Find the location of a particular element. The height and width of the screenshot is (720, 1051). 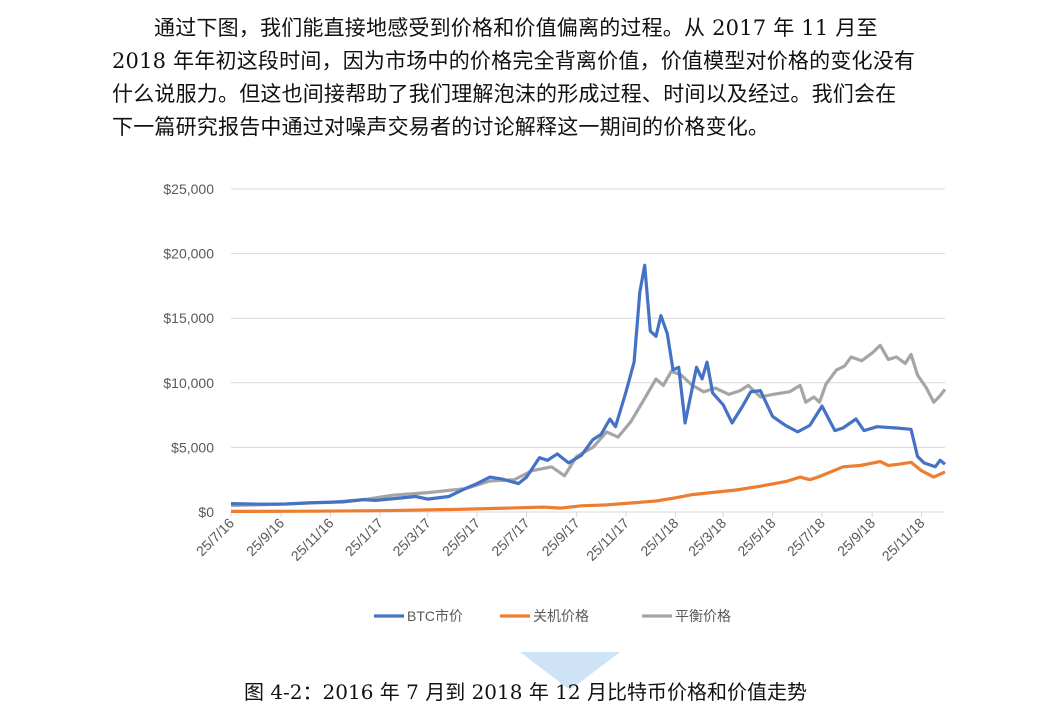

x-tick-label: 25/5/17 is located at coordinates (461, 537).